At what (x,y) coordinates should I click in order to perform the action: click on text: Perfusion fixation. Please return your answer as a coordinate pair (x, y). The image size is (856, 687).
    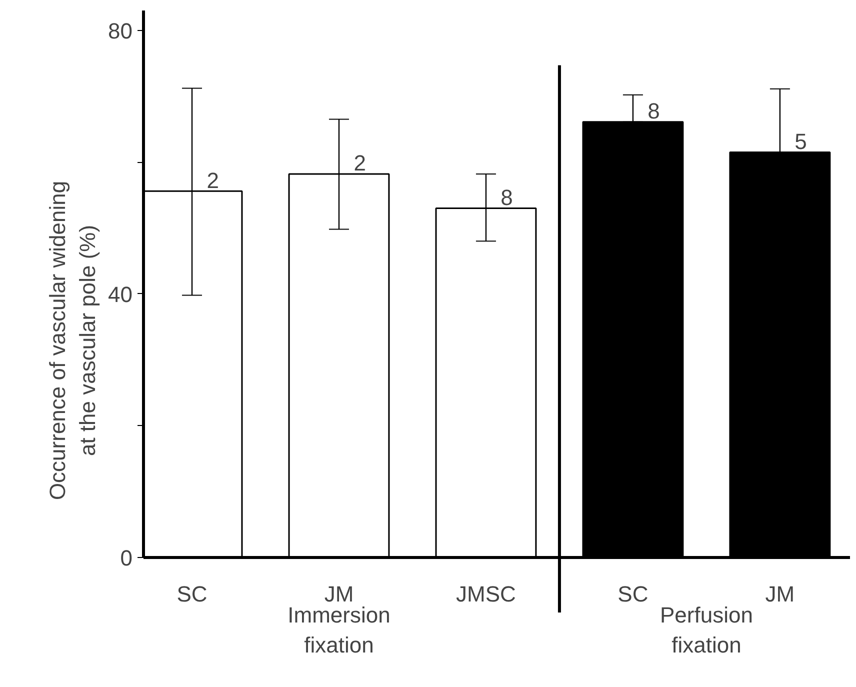
    Looking at the image, I should click on (706, 630).